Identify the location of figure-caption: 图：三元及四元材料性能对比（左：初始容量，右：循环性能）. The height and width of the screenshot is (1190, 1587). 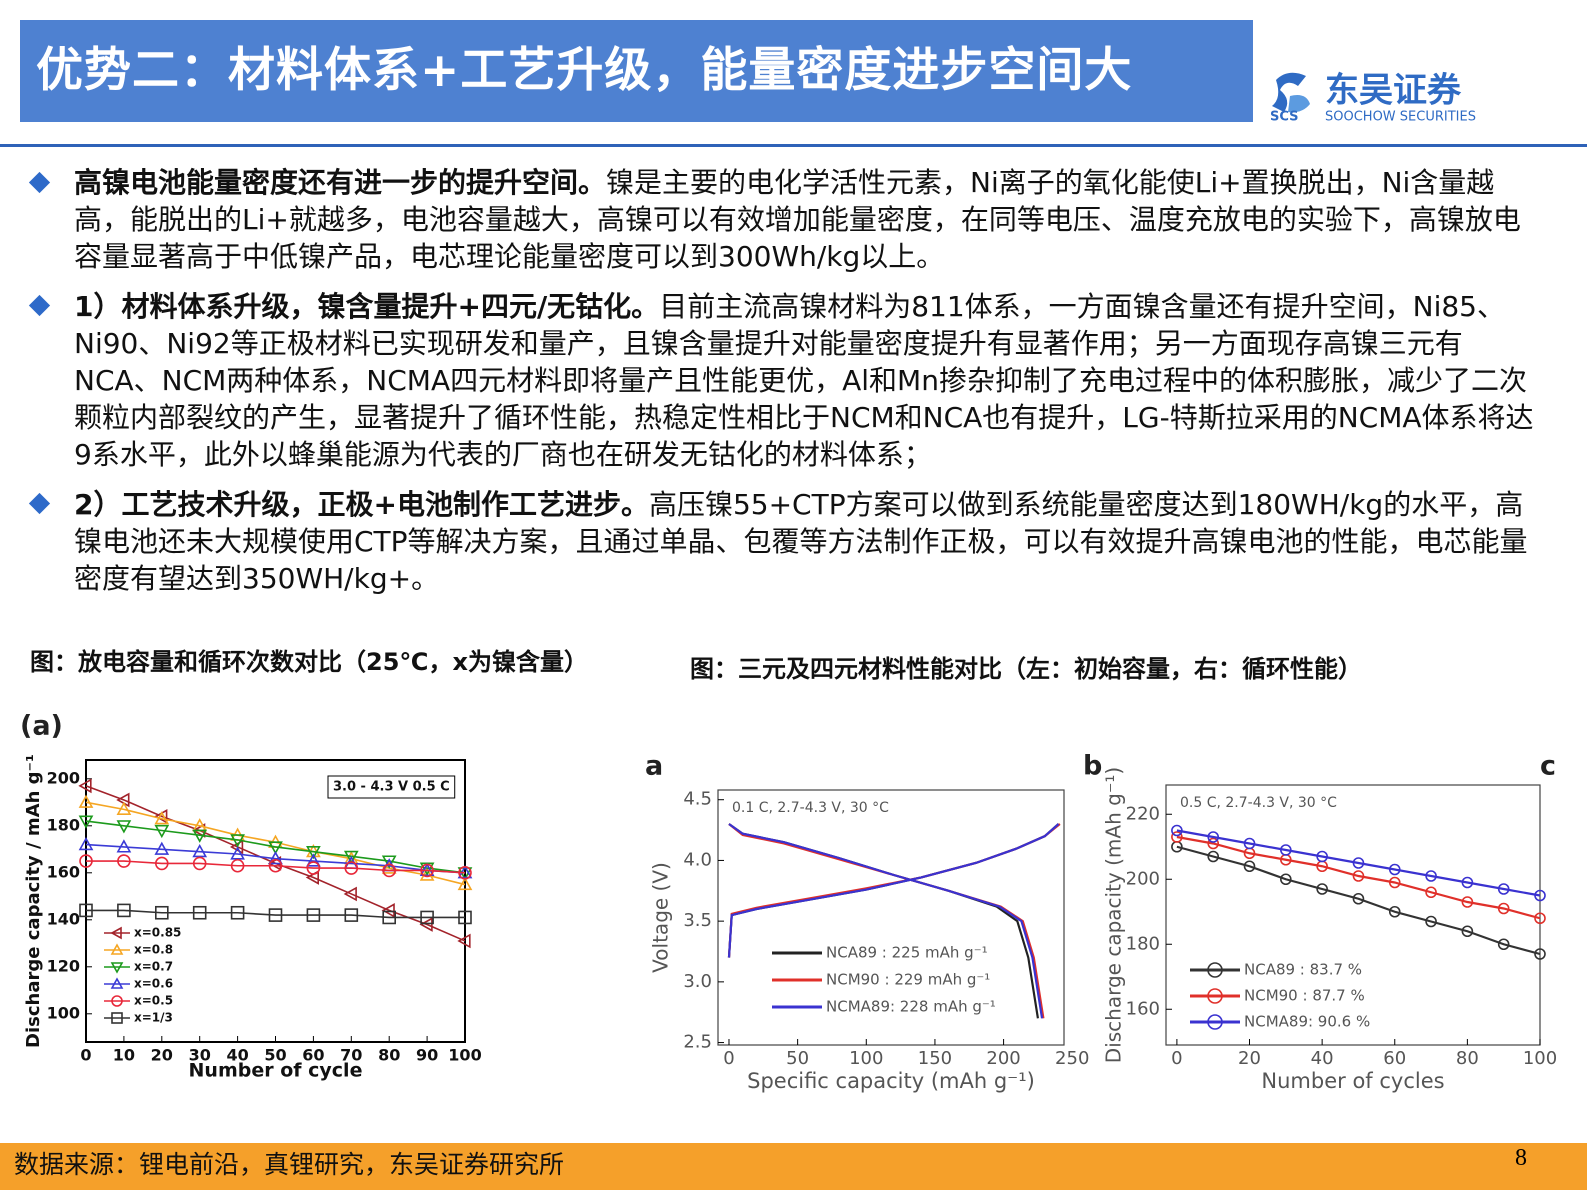
(1026, 669).